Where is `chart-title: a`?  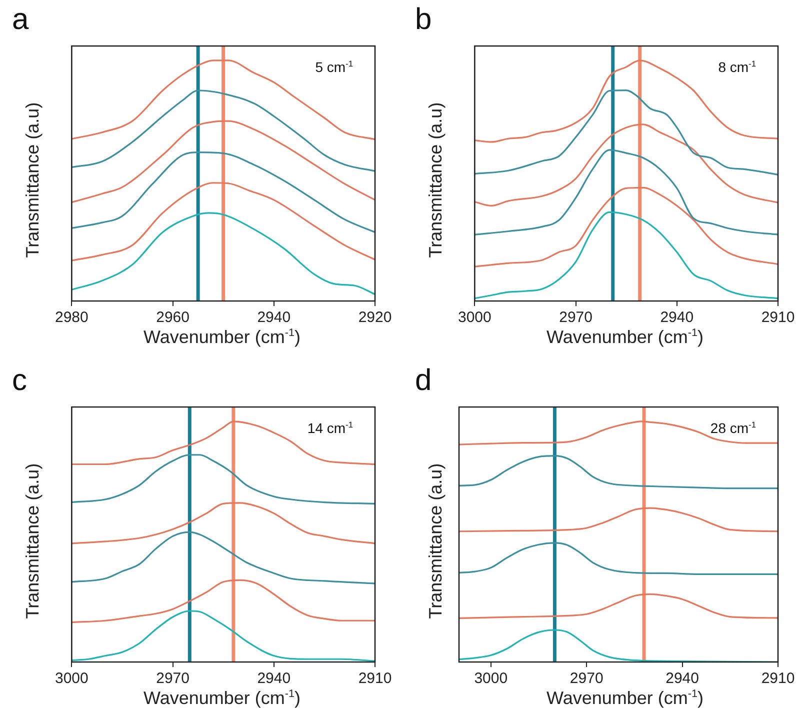 chart-title: a is located at coordinates (20, 20).